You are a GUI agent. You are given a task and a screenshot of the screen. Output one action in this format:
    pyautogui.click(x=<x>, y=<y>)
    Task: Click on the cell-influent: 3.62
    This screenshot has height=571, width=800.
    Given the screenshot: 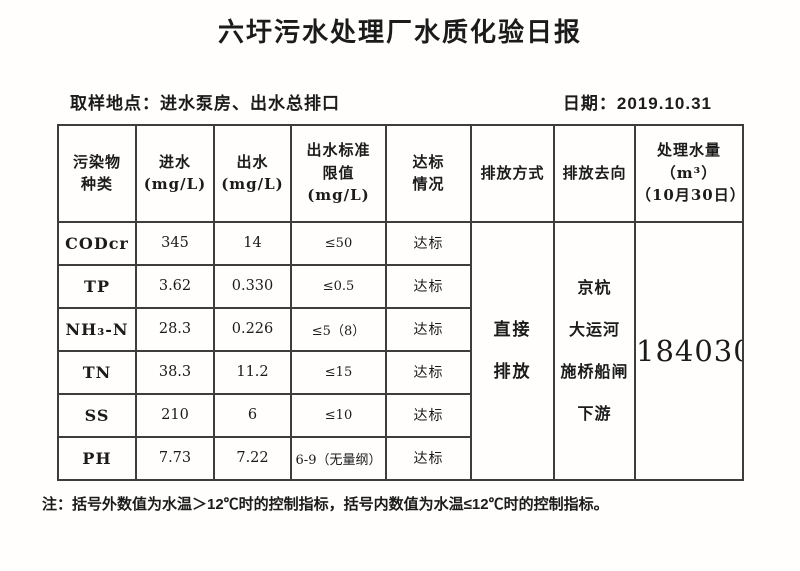 What is the action you would take?
    pyautogui.click(x=175, y=286)
    